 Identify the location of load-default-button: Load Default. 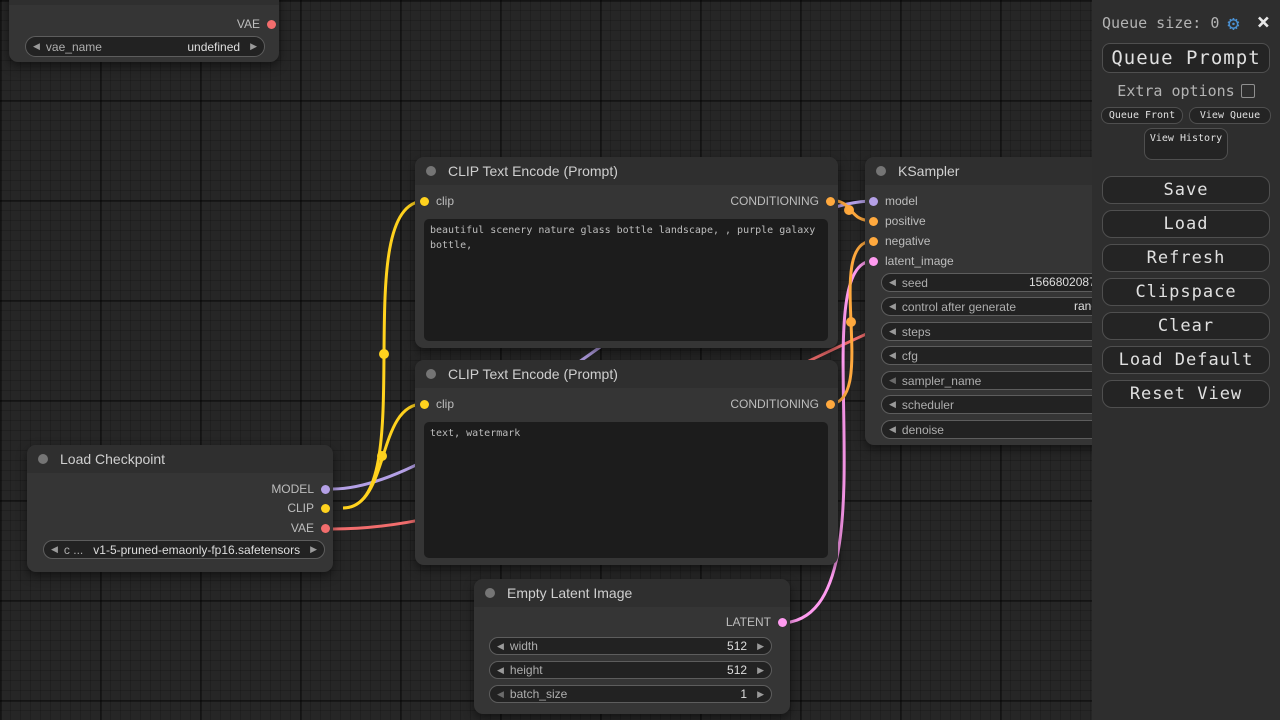
(1186, 360).